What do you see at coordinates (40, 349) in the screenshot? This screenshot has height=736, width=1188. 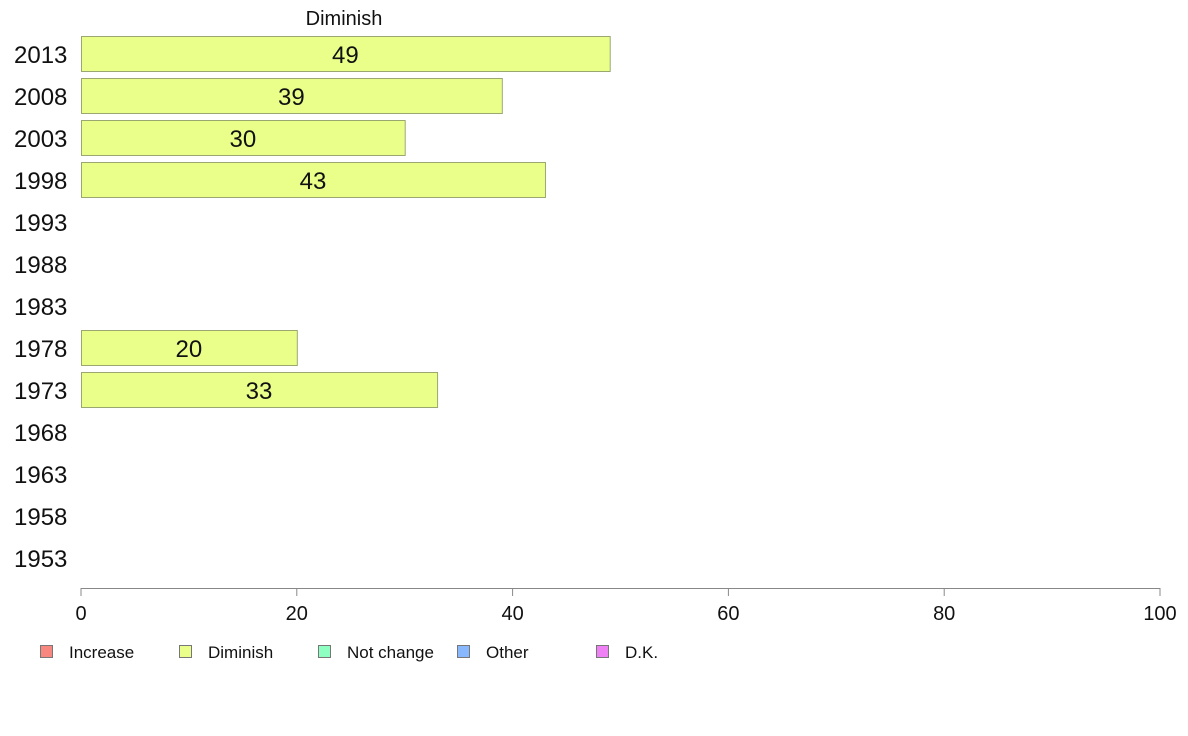 I see `category-label: 1978` at bounding box center [40, 349].